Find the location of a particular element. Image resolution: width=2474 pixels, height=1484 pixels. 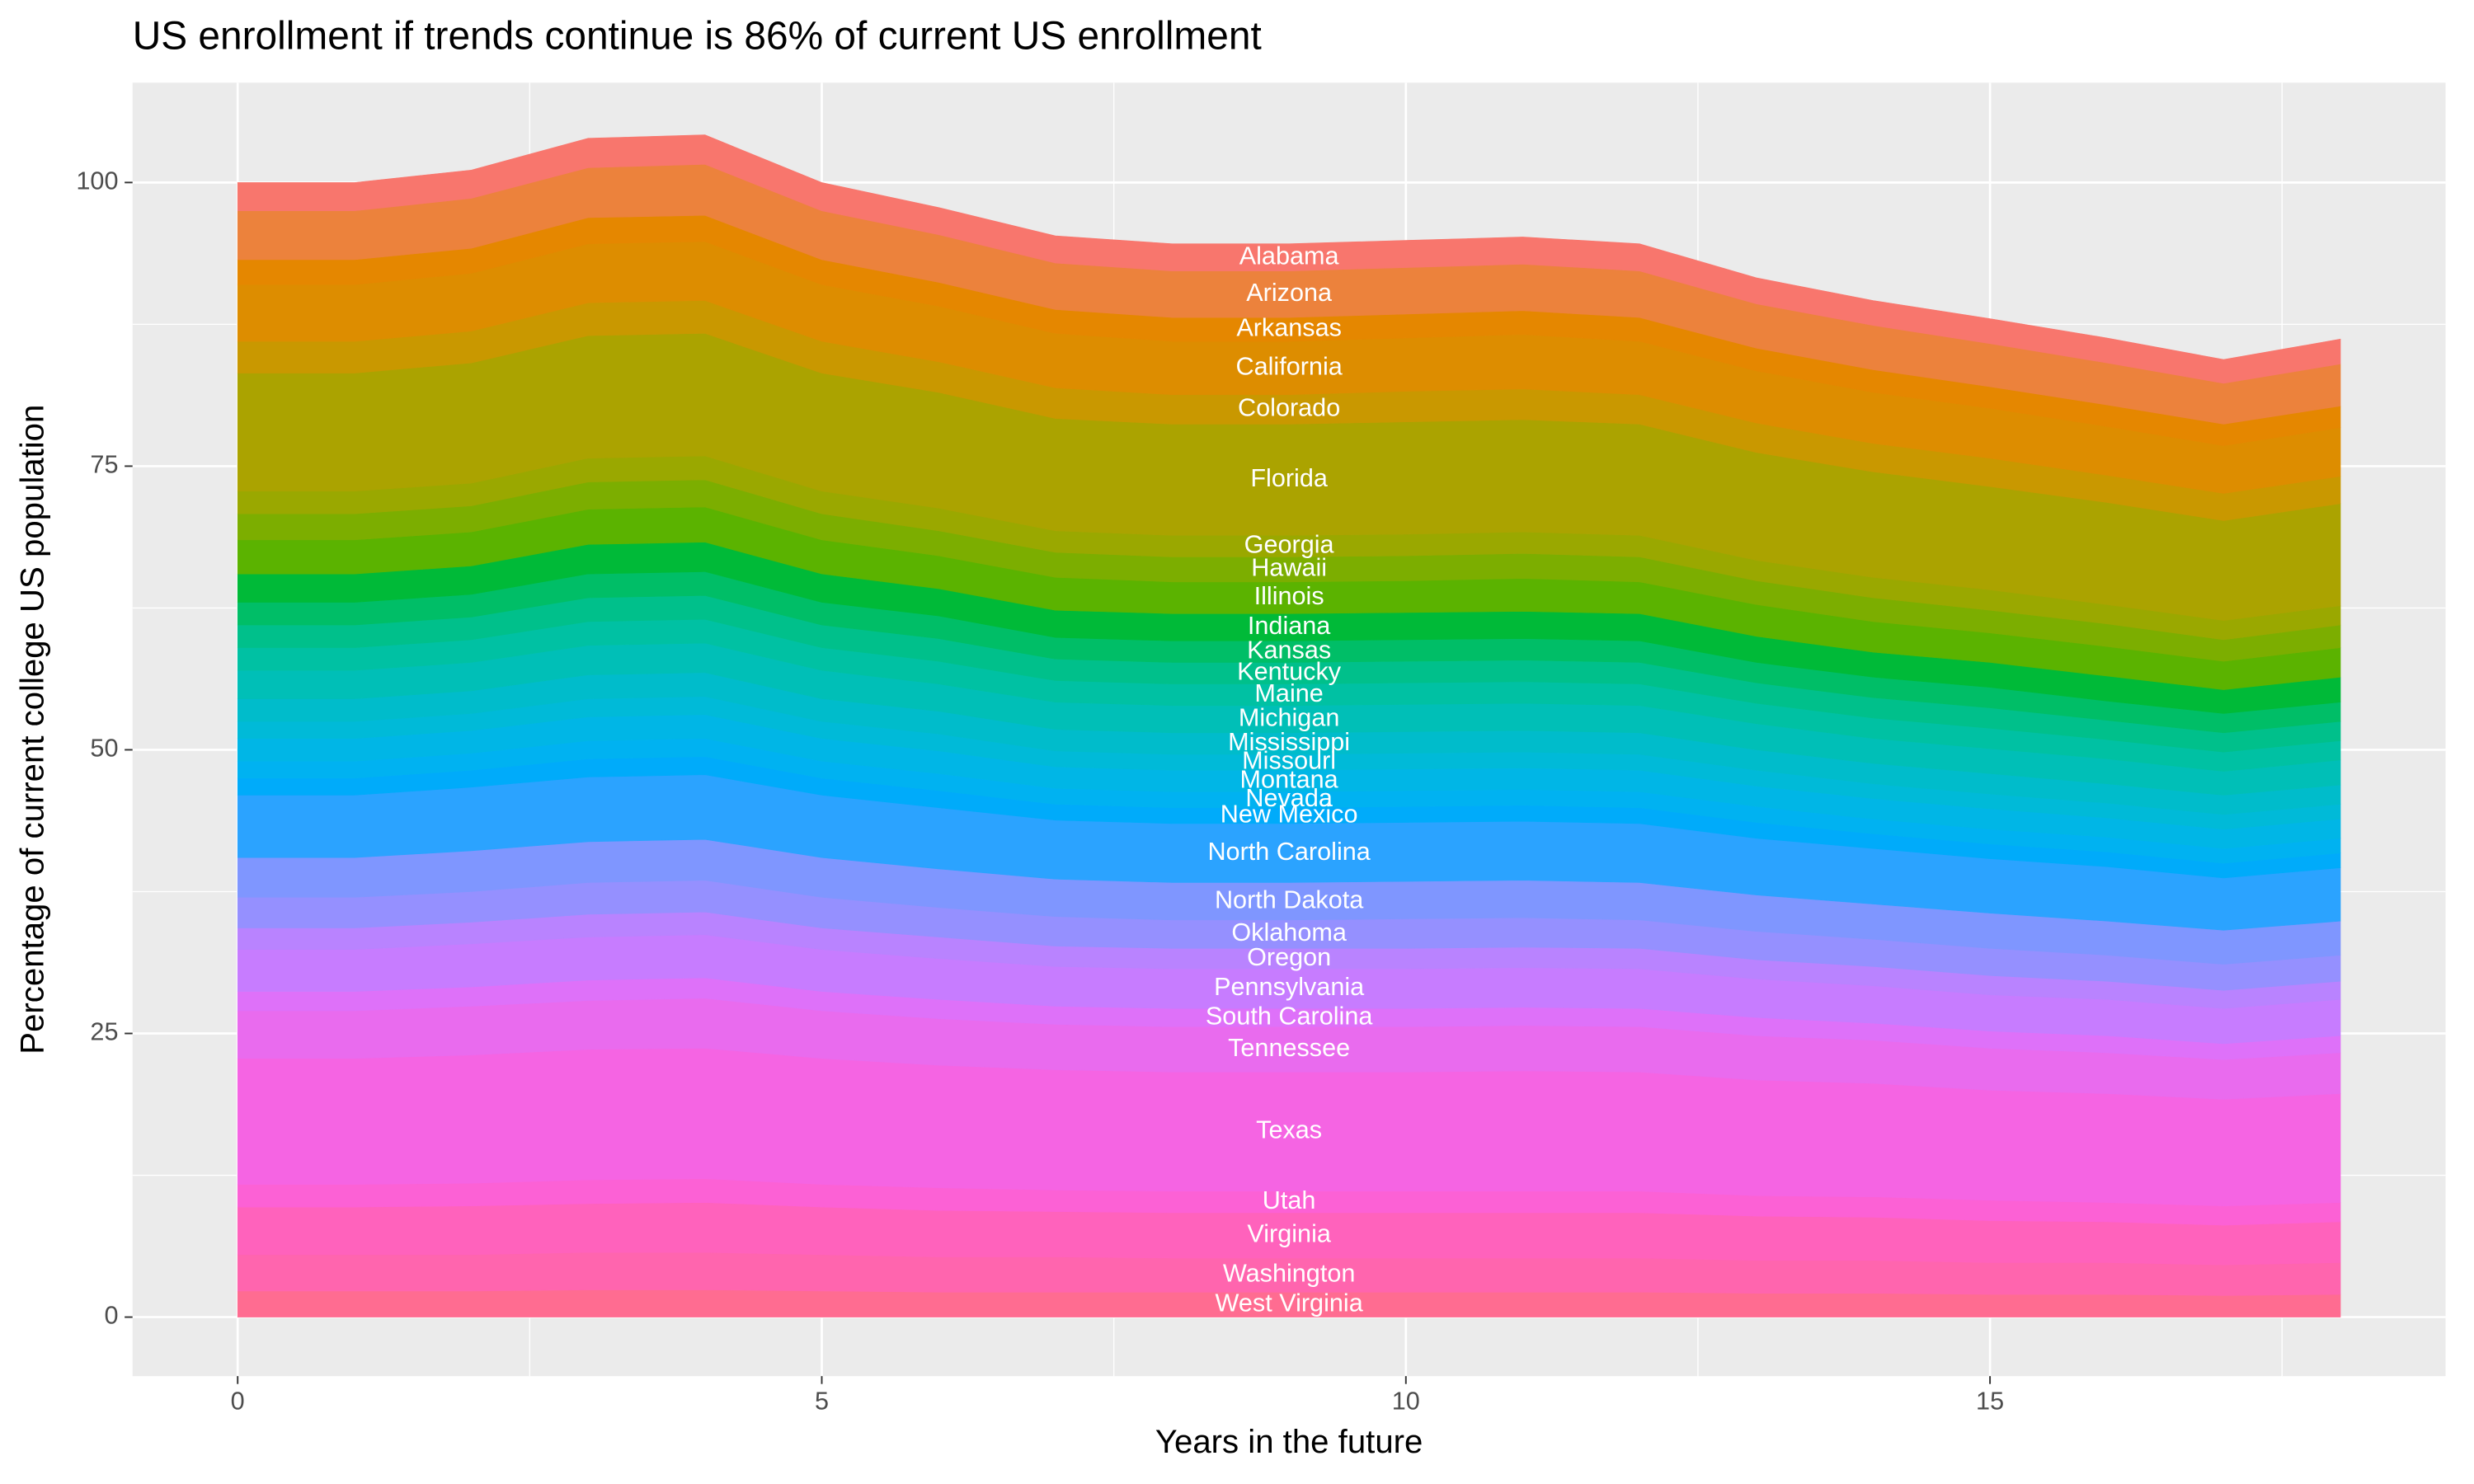

x-tick-label: 0 is located at coordinates (238, 1402).